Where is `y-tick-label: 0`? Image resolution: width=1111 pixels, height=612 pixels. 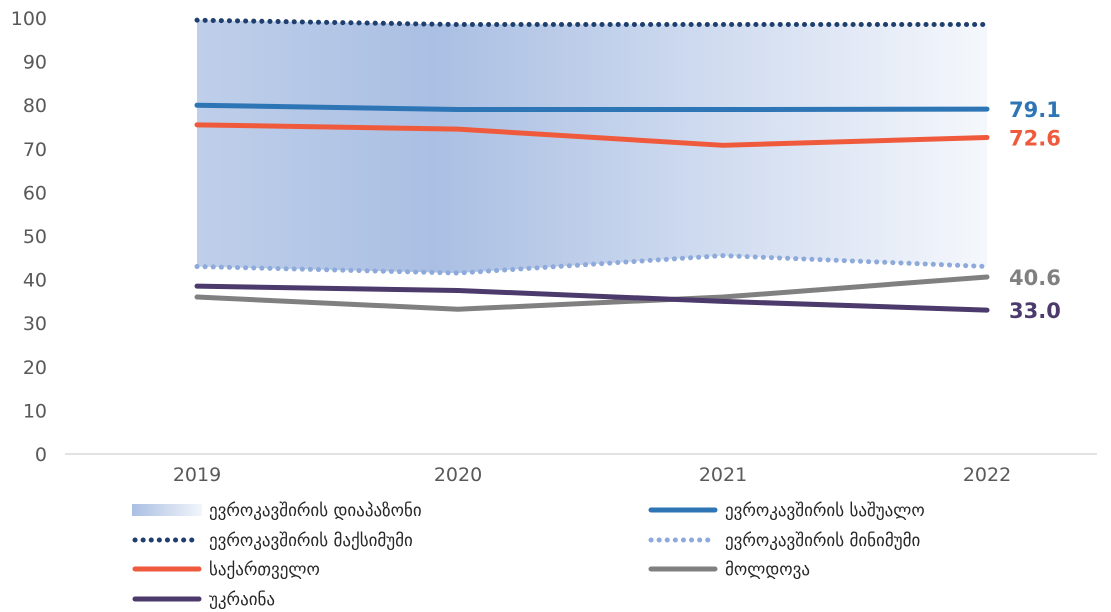 y-tick-label: 0 is located at coordinates (41, 455).